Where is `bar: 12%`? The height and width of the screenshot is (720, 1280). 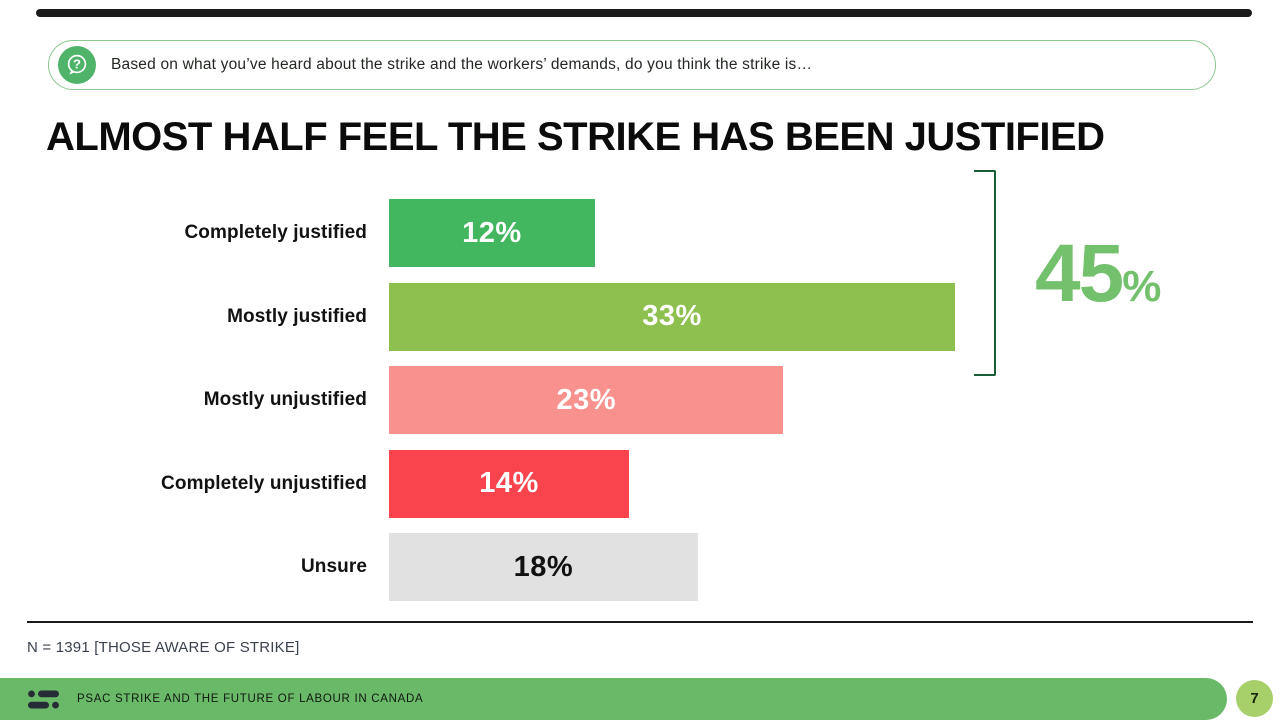
bar: 12% is located at coordinates (492, 233).